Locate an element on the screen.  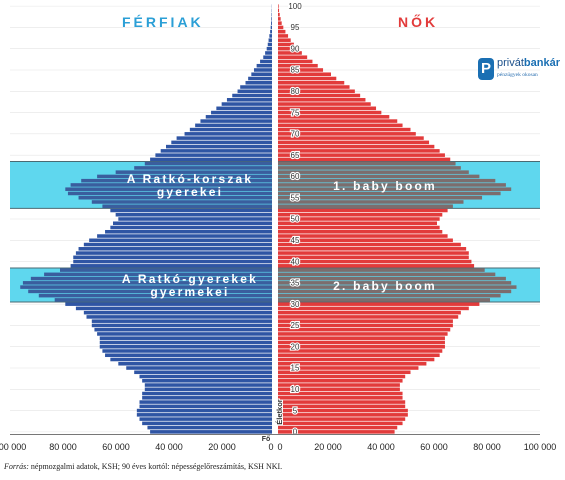
x-tick-label-right: 100 000 is located at coordinates (540, 447).